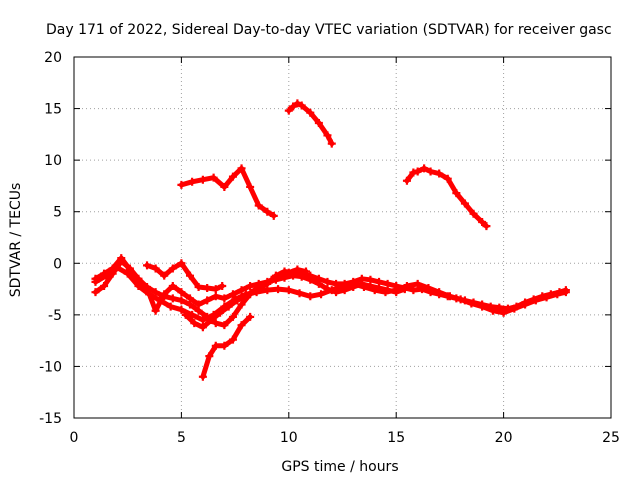 This screenshot has height=480, width=640. Describe the element at coordinates (50, 419) in the screenshot. I see `y-tick-label: -15` at that location.